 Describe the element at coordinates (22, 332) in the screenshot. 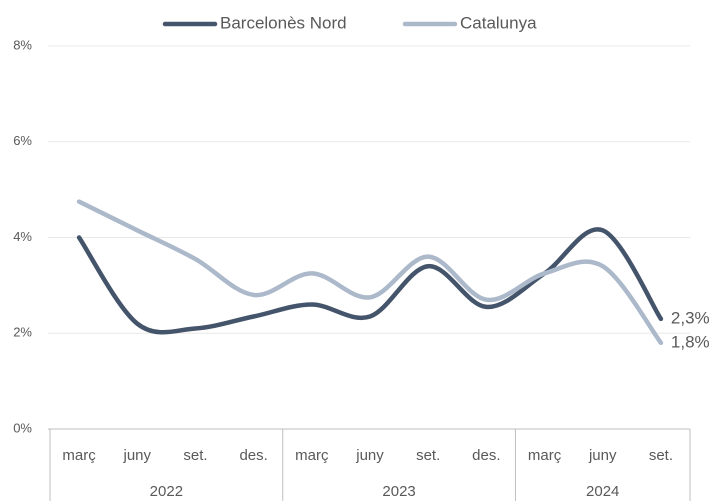

I see `y-tick-label: 2%` at that location.